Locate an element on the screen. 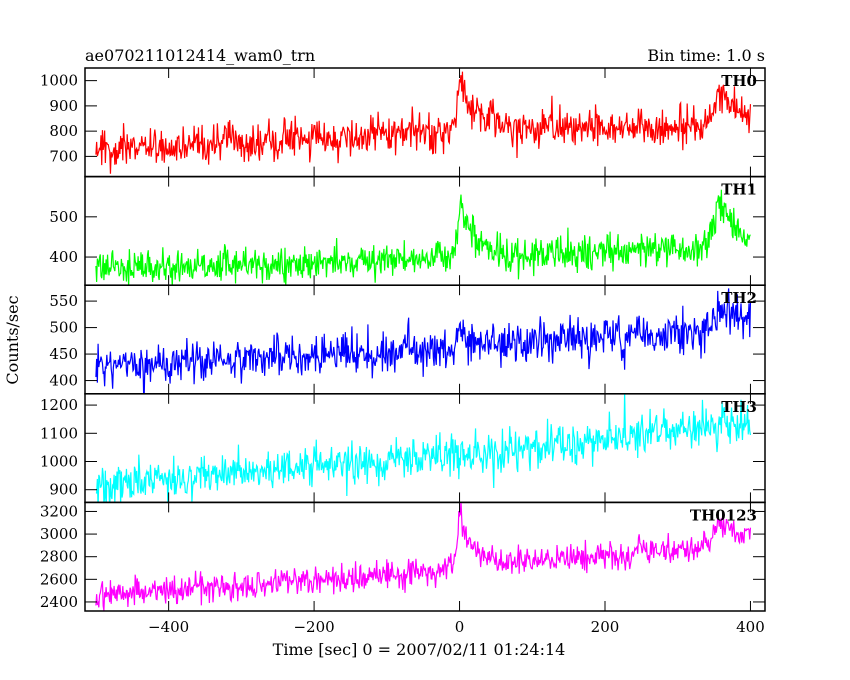  x-tick-label: −400 is located at coordinates (168, 627).